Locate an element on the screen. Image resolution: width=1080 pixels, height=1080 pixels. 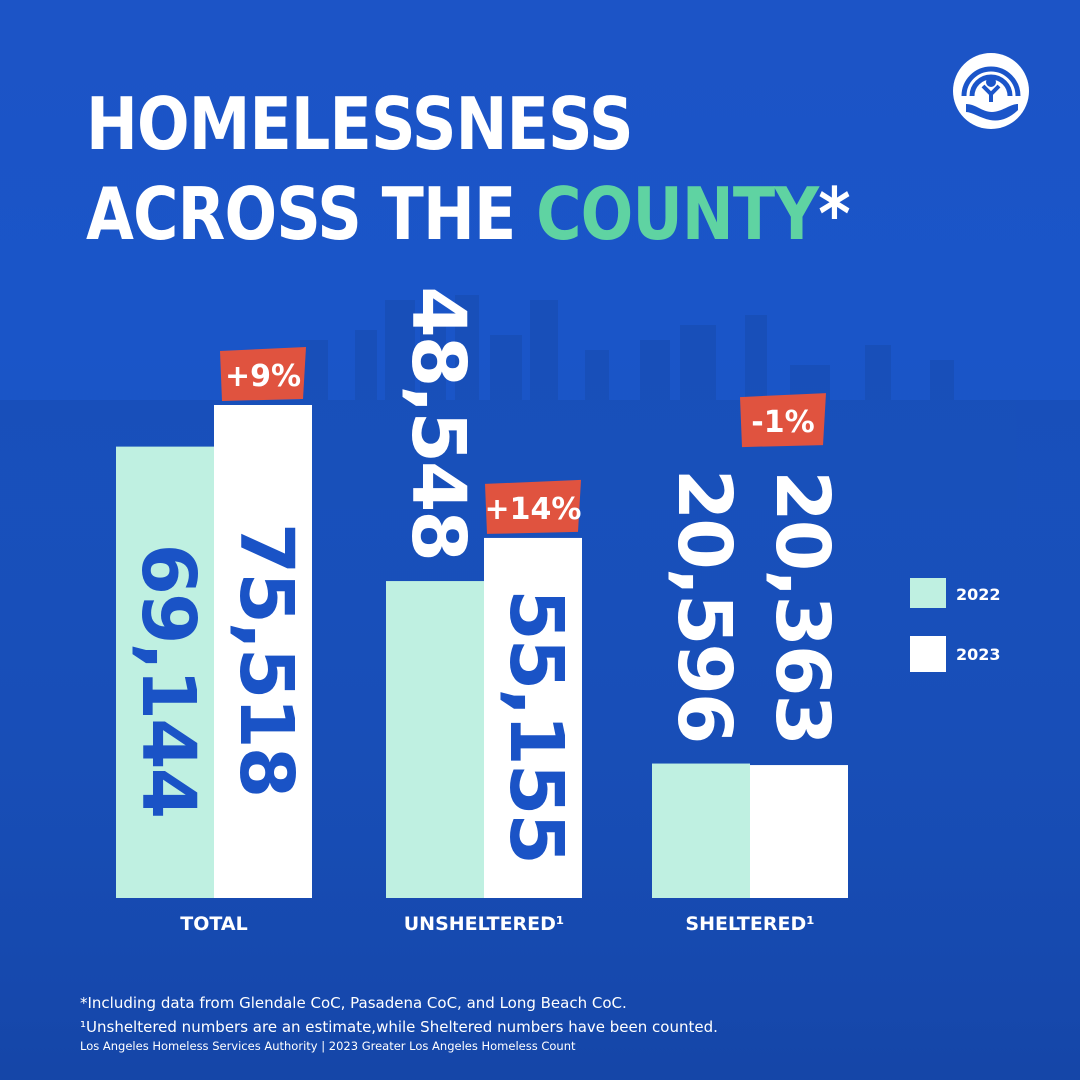
legend-swatch-2022 is located at coordinates (928, 593).